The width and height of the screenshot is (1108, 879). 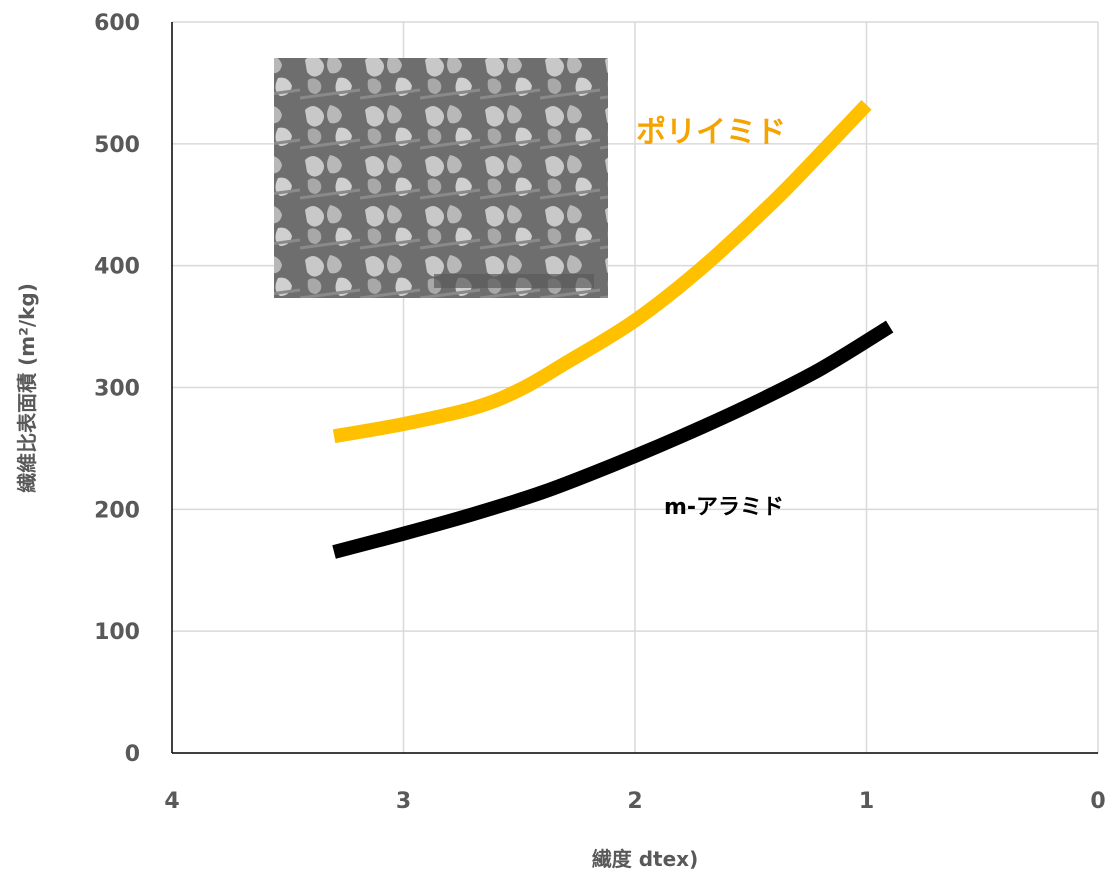 What do you see at coordinates (866, 801) in the screenshot?
I see `x-tick-label: 1` at bounding box center [866, 801].